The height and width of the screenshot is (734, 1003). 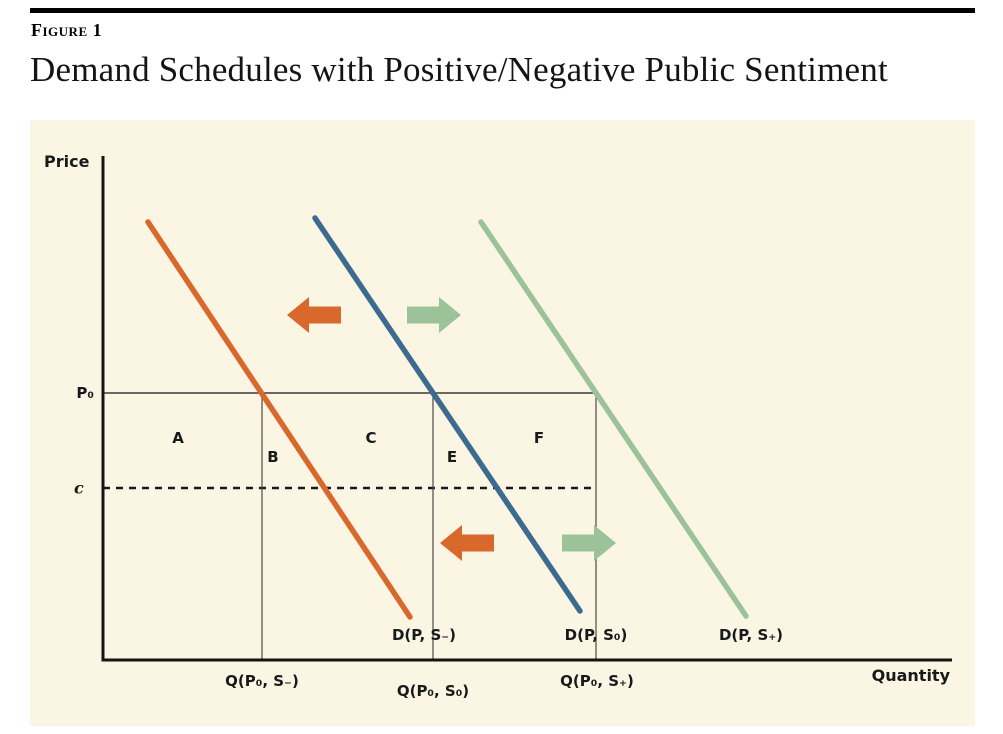 I want to click on y-axis-label: Price, so click(x=67, y=161).